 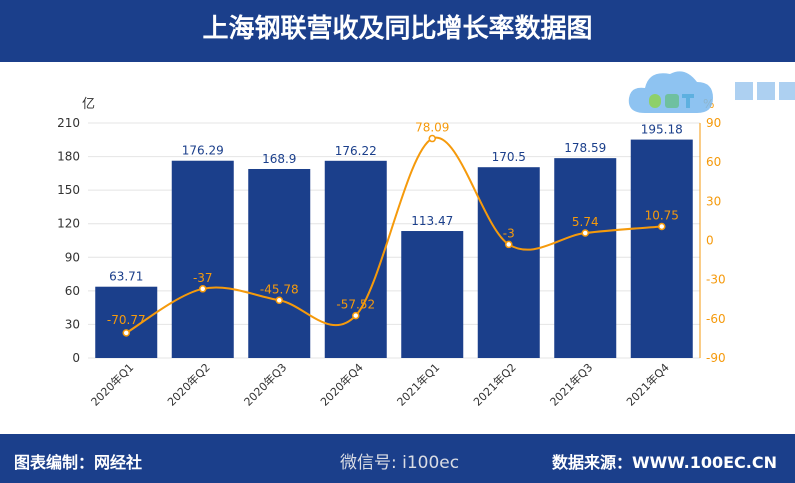 I want to click on line-data-label: -57.52, so click(x=355, y=305).